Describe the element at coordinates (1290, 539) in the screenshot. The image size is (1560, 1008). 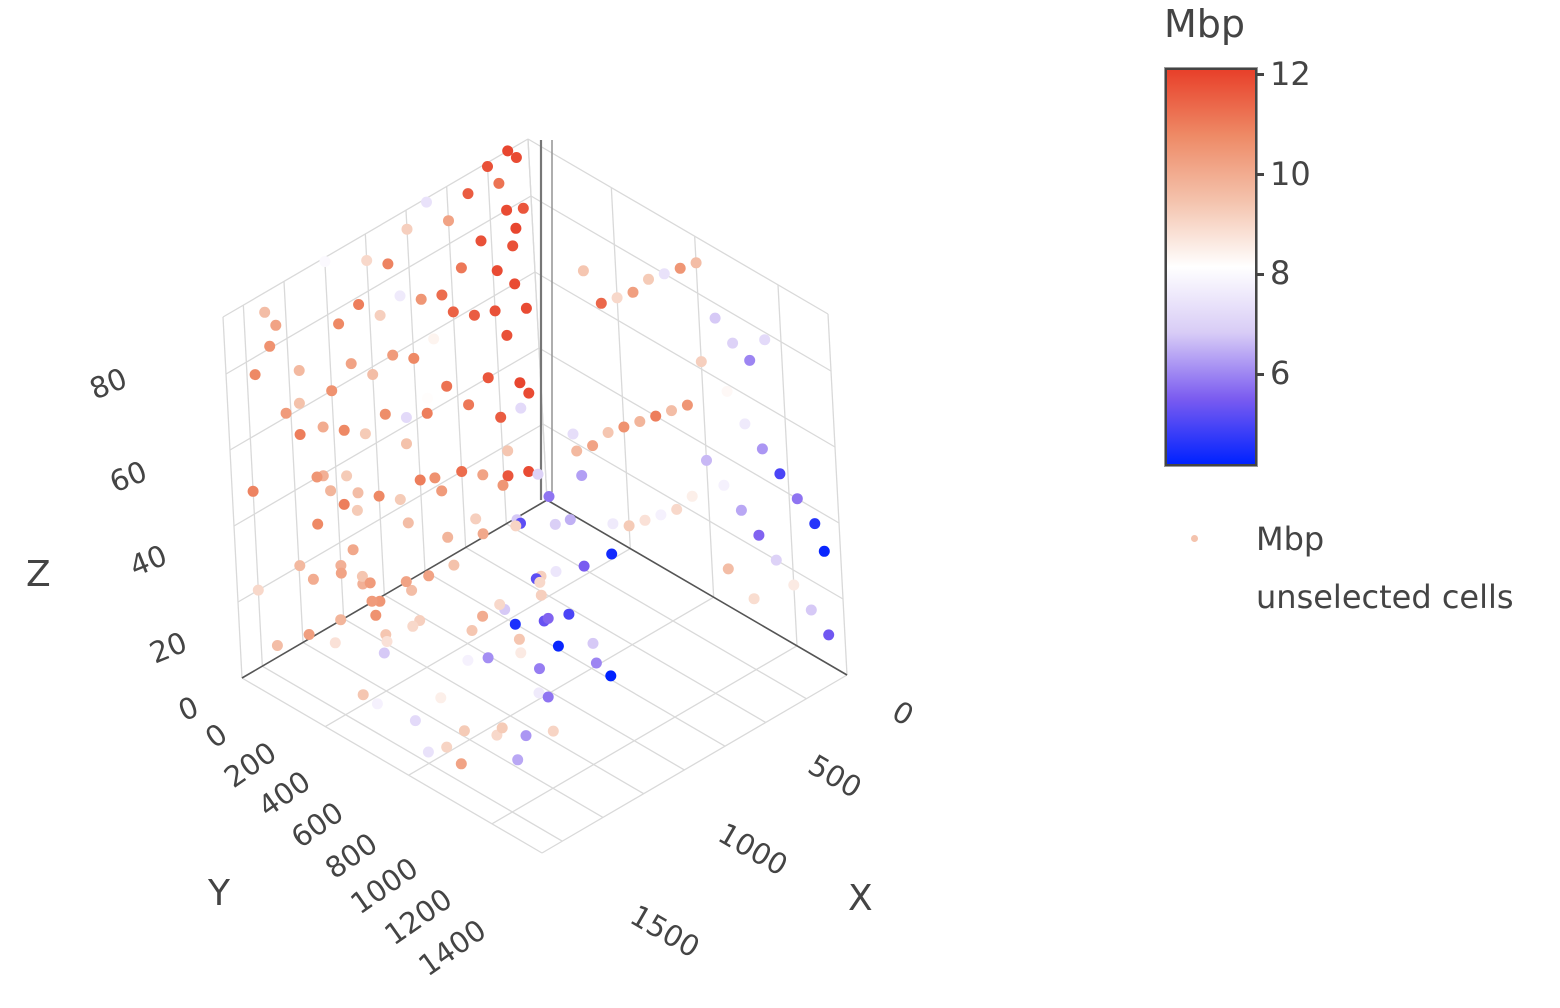
I see `legend-item-mbp: Mbp` at that location.